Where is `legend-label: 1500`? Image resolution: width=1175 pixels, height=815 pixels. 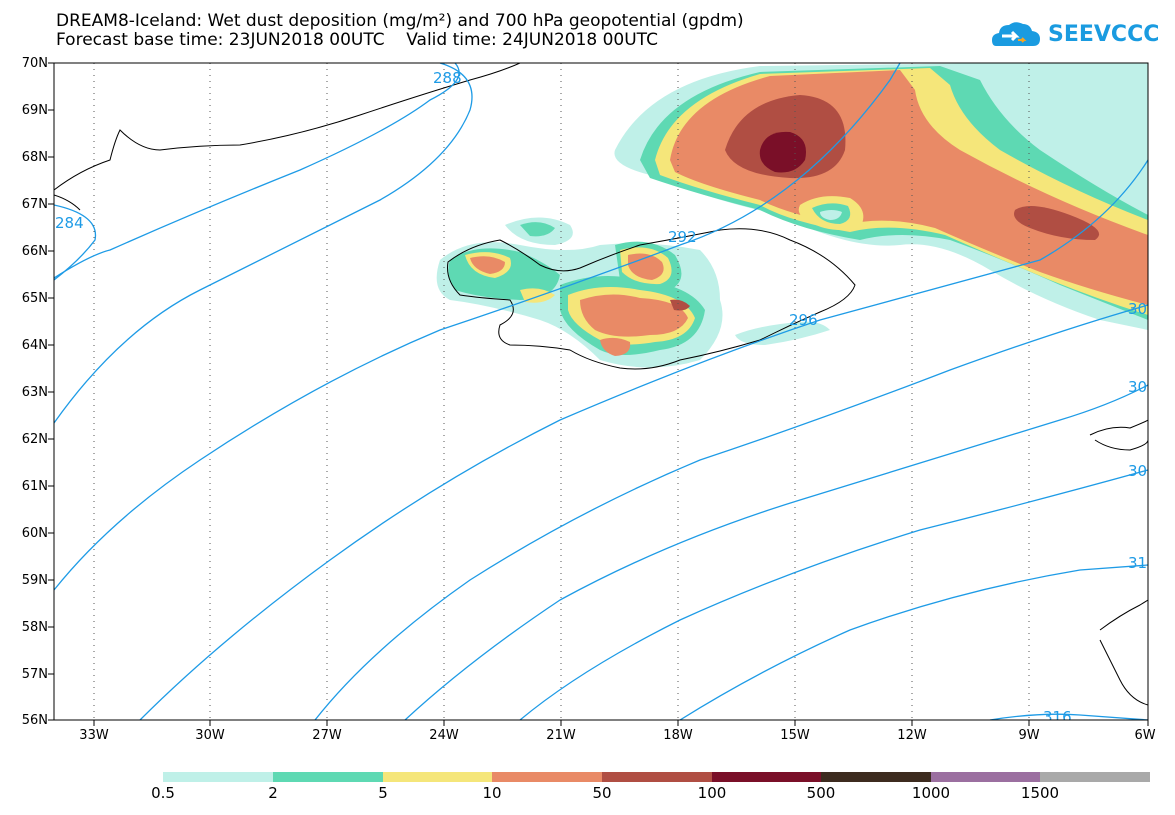 legend-label: 1500 is located at coordinates (1040, 793).